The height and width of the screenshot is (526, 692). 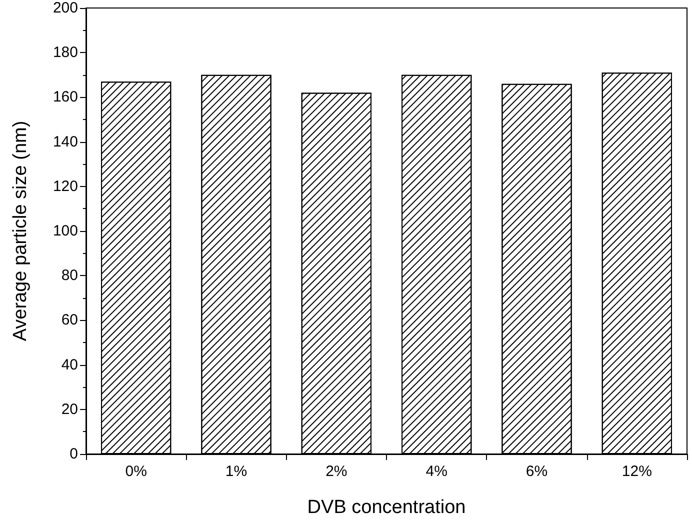 What do you see at coordinates (537, 471) in the screenshot?
I see `x-tick-label: 6%` at bounding box center [537, 471].